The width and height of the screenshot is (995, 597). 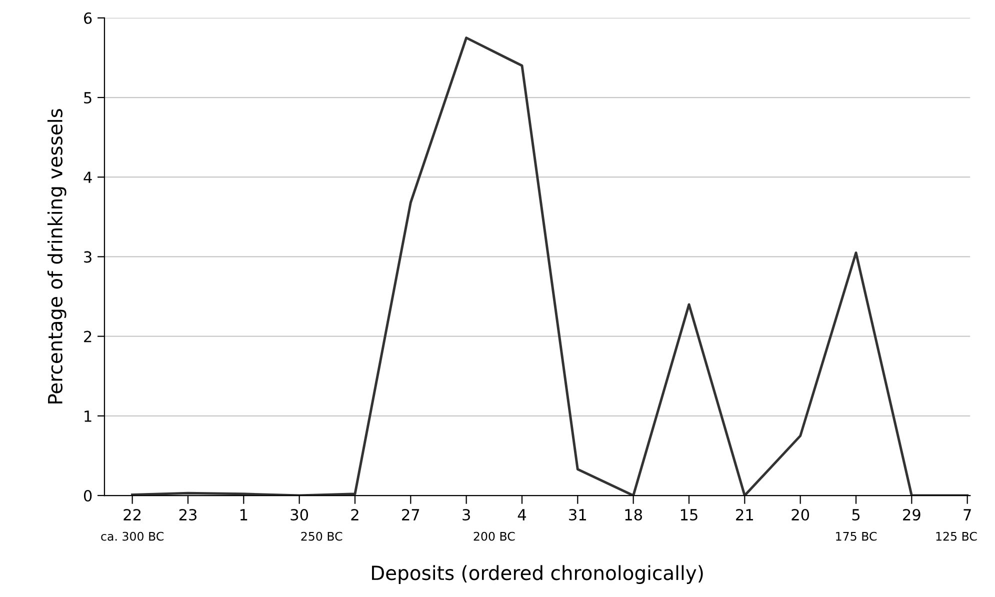 I want to click on x-tick-label: 5, so click(x=856, y=515).